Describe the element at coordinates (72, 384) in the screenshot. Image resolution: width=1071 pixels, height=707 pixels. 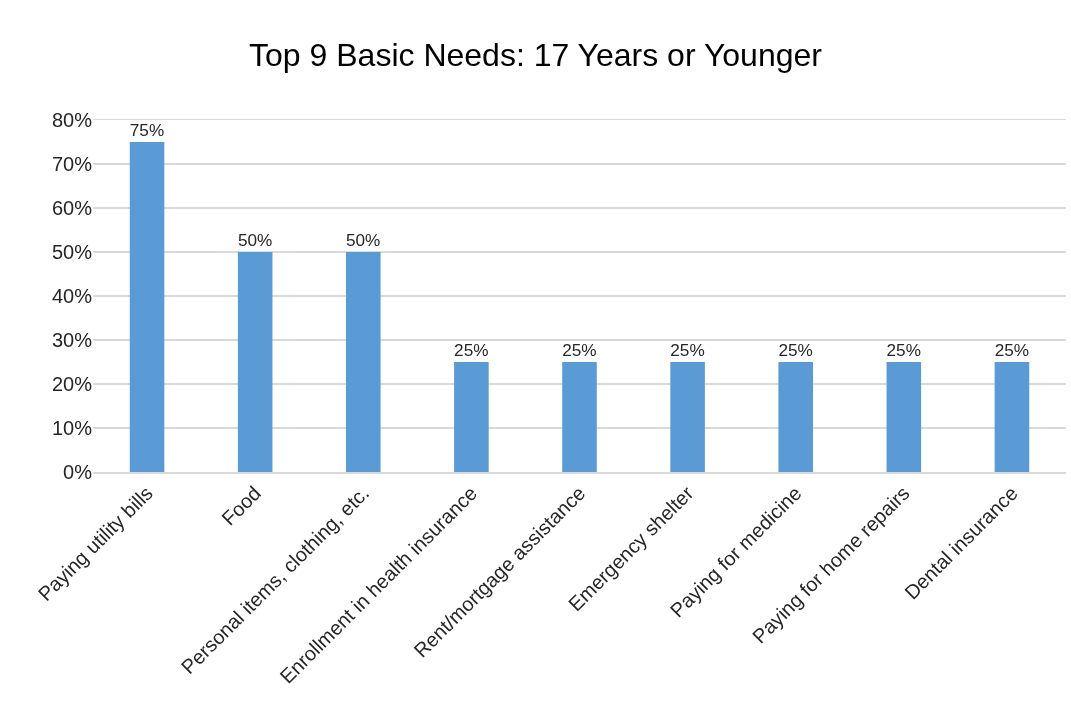
I see `y-tick-label: 20%` at that location.